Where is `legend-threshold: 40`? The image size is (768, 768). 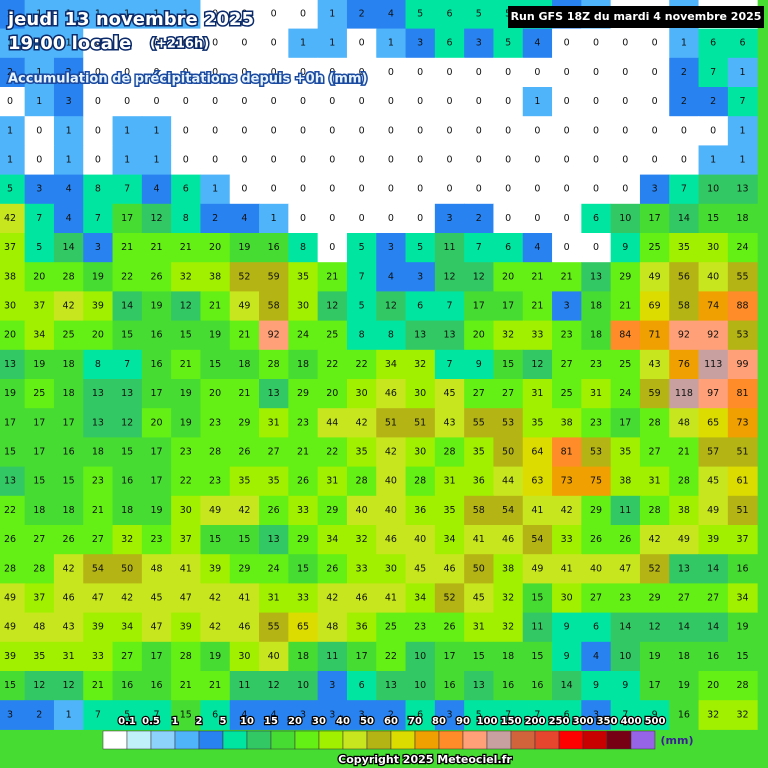 legend-threshold: 40 is located at coordinates (343, 721).